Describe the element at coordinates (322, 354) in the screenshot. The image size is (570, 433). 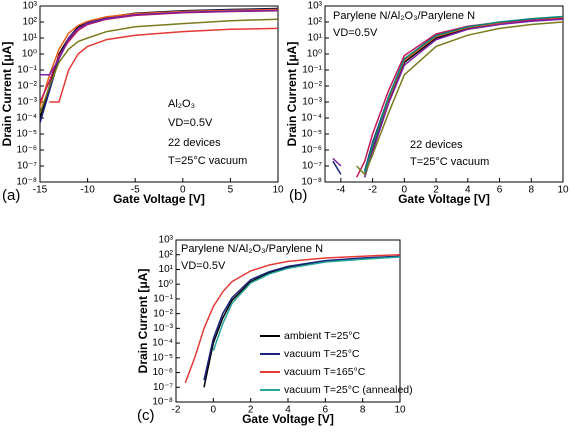
I see `legend-label: vacuum T=25°C` at that location.